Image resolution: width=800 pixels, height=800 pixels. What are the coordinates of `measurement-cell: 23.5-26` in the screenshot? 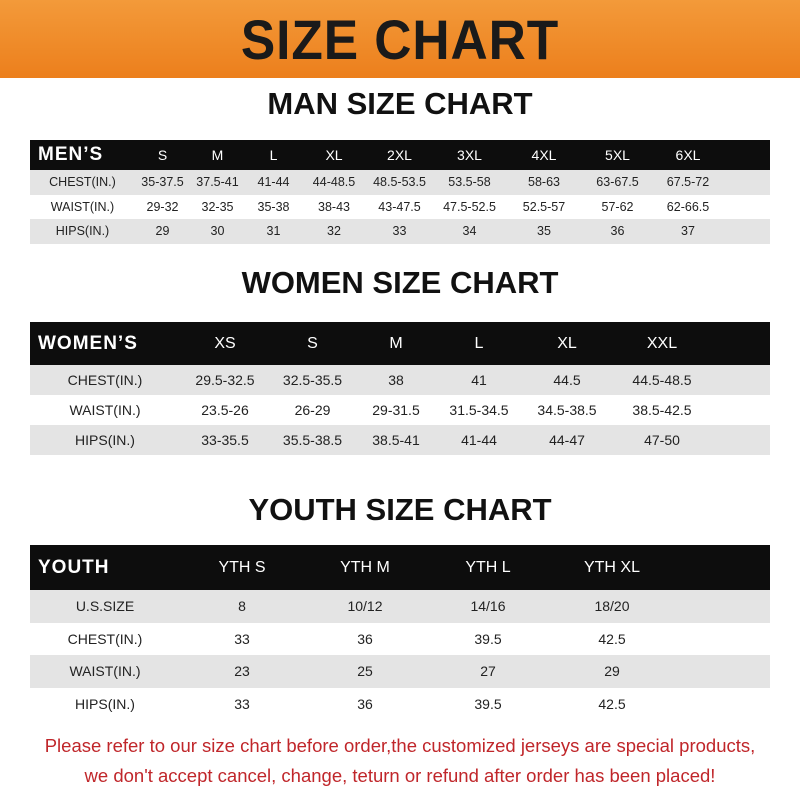 It's located at (225, 410).